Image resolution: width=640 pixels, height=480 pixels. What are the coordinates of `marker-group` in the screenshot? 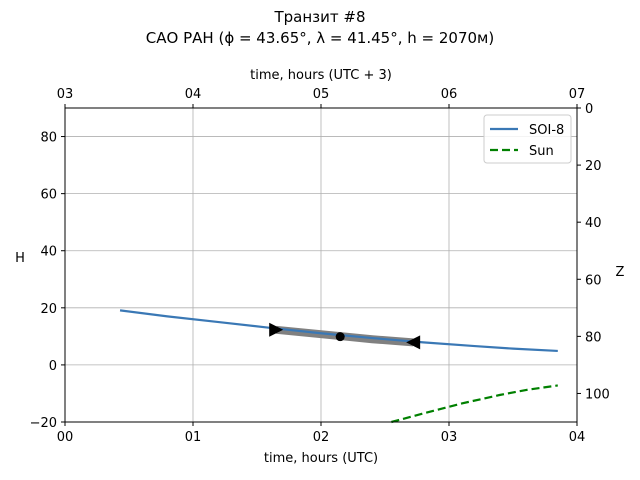 It's located at (345, 336).